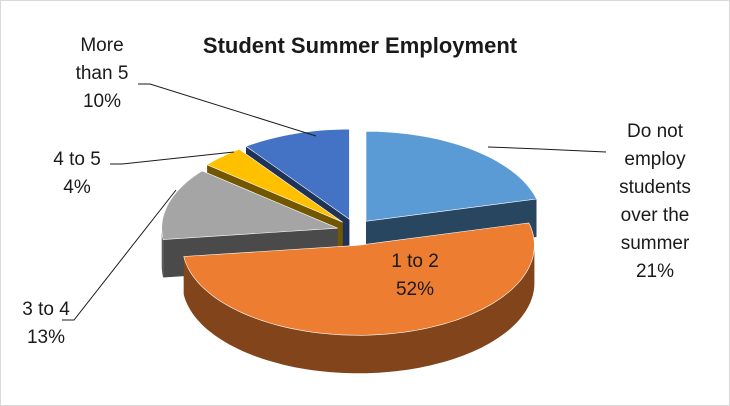 This screenshot has width=730, height=406. Describe the element at coordinates (415, 261) in the screenshot. I see `category-label: 1 to 2` at that location.